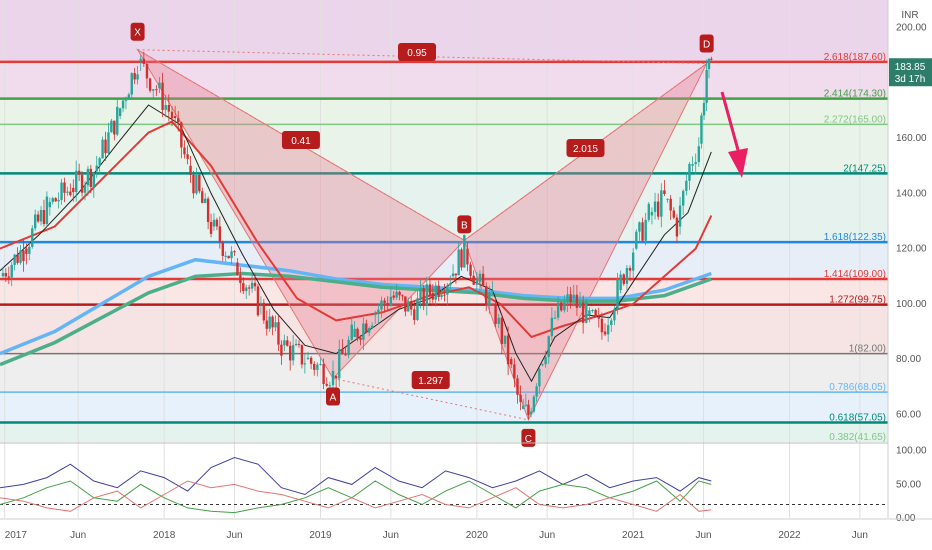  Describe the element at coordinates (908, 359) in the screenshot. I see `price-tick-label: 80.00` at that location.